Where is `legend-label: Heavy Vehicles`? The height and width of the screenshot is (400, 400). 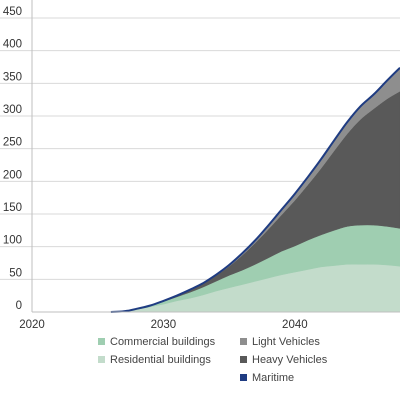 legend-label: Heavy Vehicles is located at coordinates (290, 360).